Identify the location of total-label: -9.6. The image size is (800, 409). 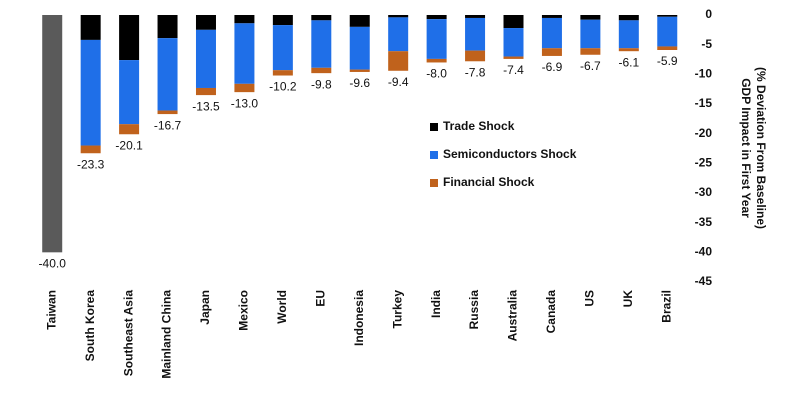
(359, 83).